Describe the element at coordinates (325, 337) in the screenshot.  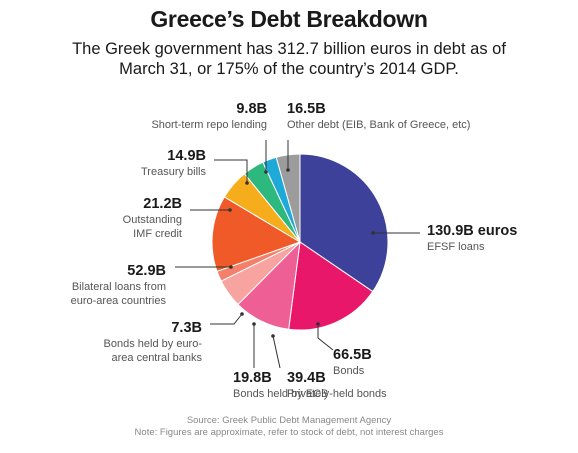
I see `leader-bonds` at that location.